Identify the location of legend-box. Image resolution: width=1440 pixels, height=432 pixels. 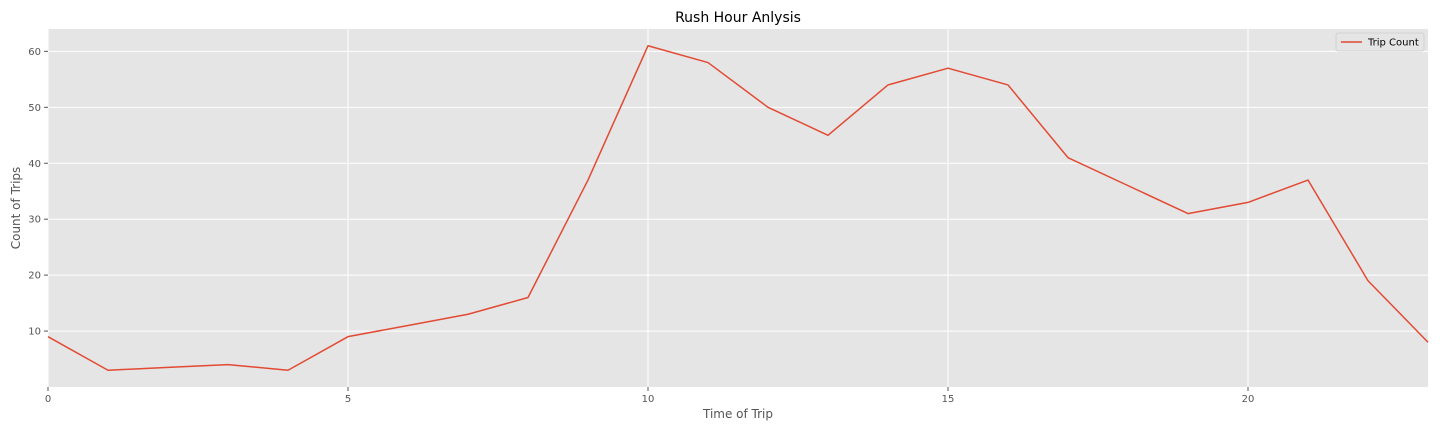
(1380, 42).